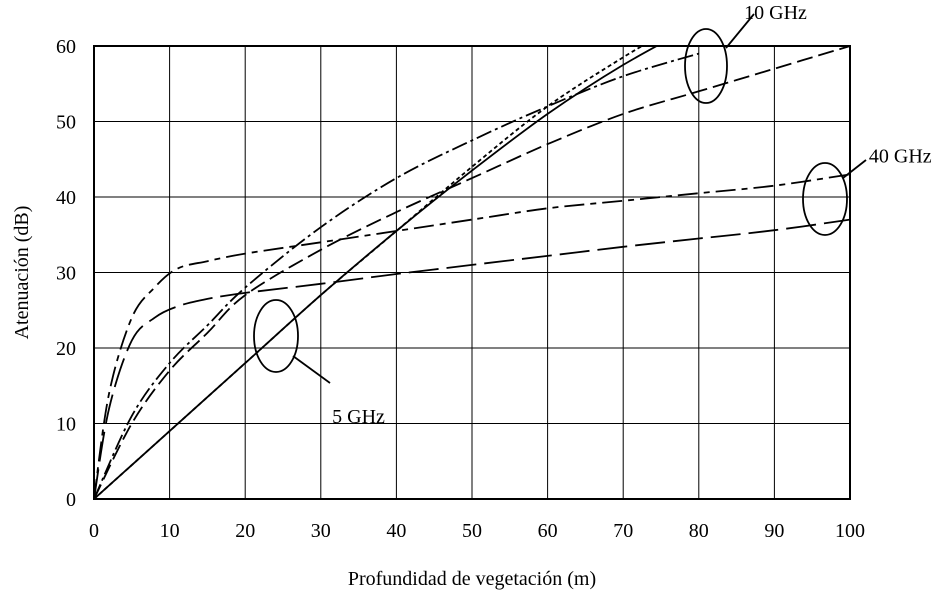  I want to click on x-tick-label: 60, so click(548, 531).